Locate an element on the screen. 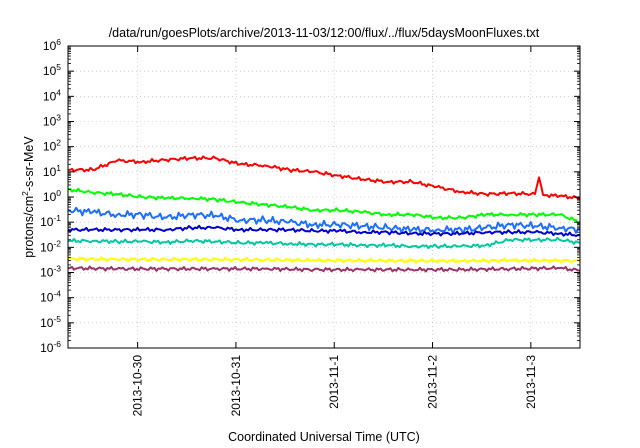 This screenshot has height=448, width=640. y-tick-label: 10⁻³ is located at coordinates (50, 272).